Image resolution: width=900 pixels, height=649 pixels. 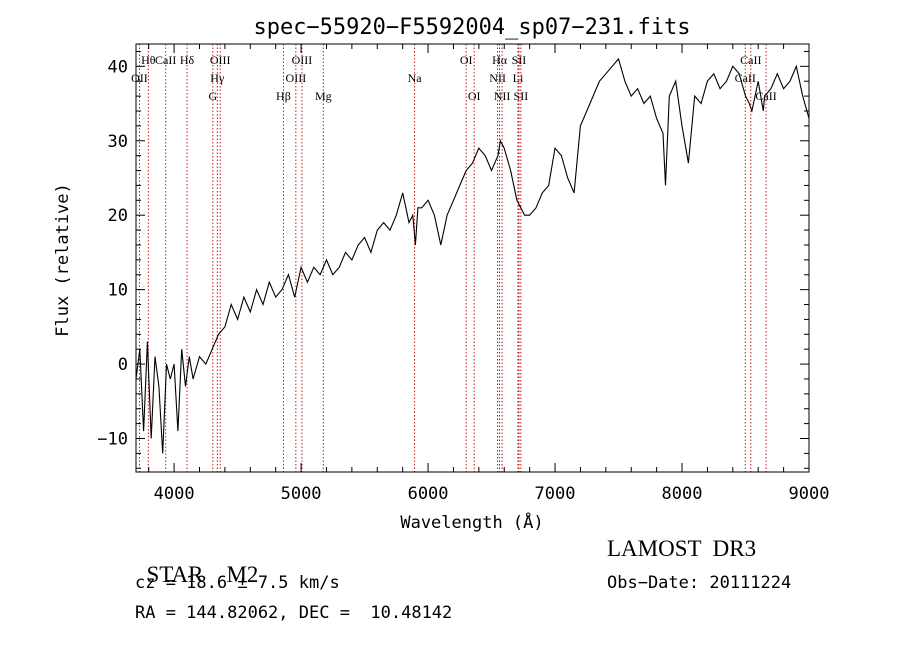 What do you see at coordinates (175, 574) in the screenshot?
I see `object-class: STAR` at bounding box center [175, 574].